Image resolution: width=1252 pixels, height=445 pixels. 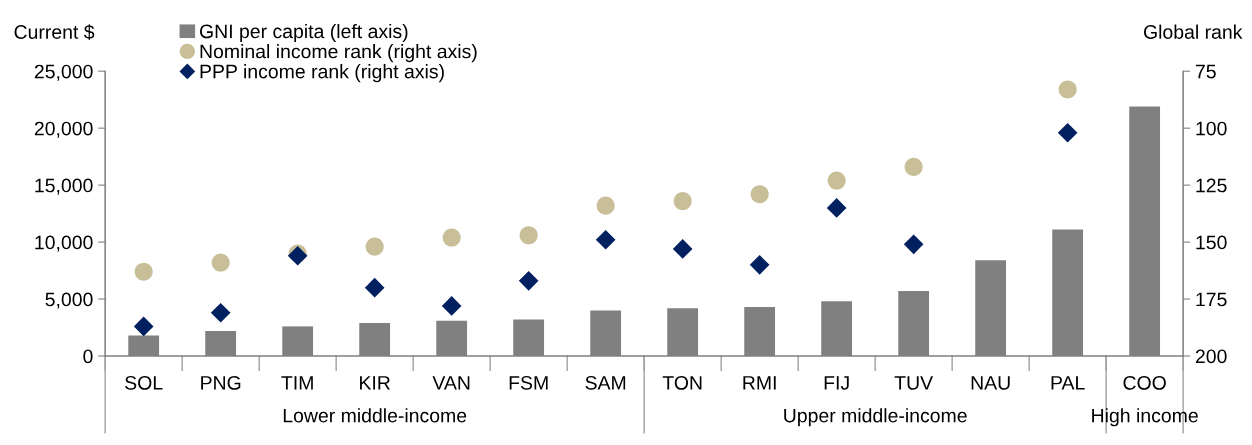 I want to click on x-tick-label: RMI, so click(x=759, y=383).